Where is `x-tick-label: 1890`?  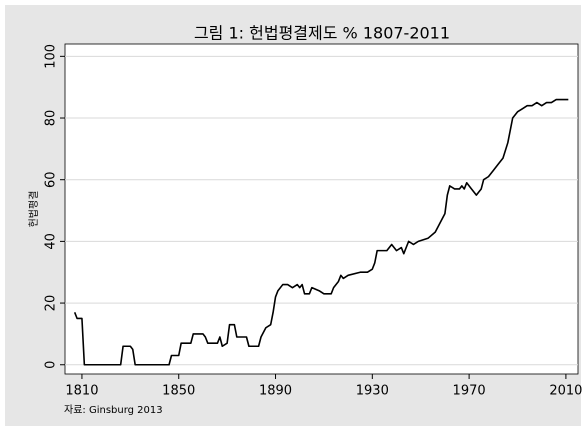 x-tick-label: 1890 is located at coordinates (275, 391).